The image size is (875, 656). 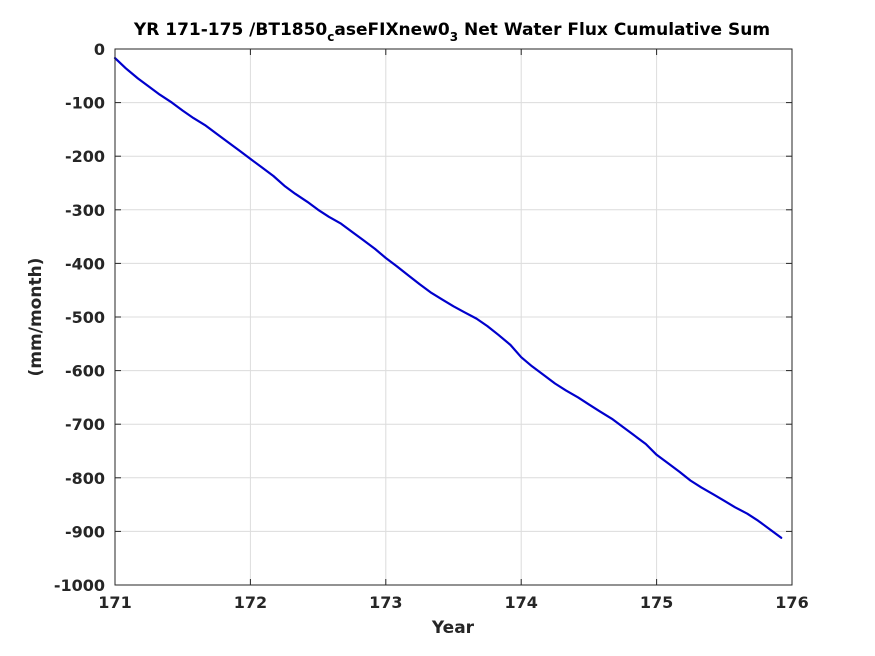 I want to click on x-axis-label: Year, so click(x=453, y=628).